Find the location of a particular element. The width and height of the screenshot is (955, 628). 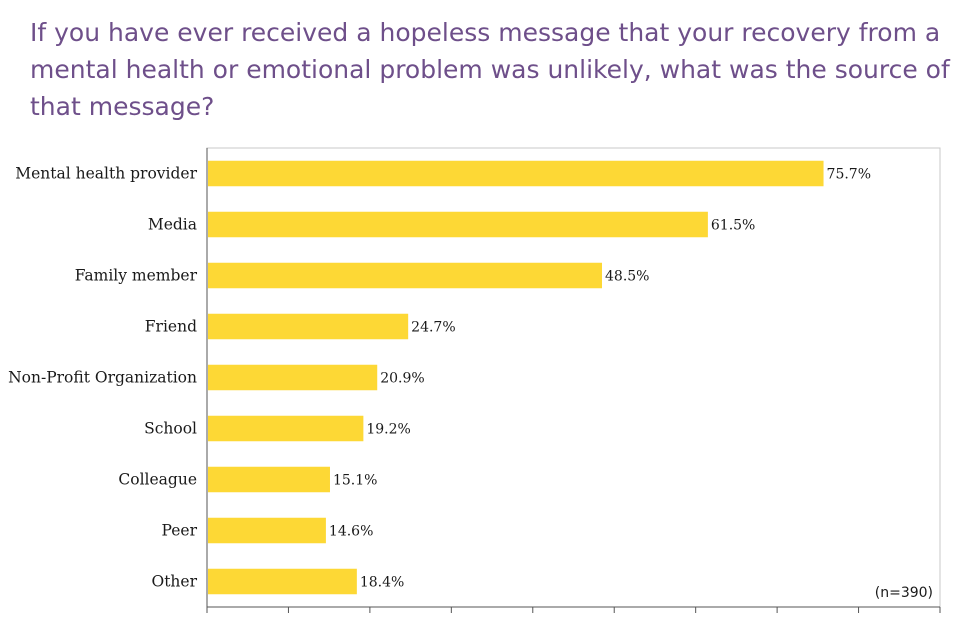

category-label: Other is located at coordinates (174, 582).